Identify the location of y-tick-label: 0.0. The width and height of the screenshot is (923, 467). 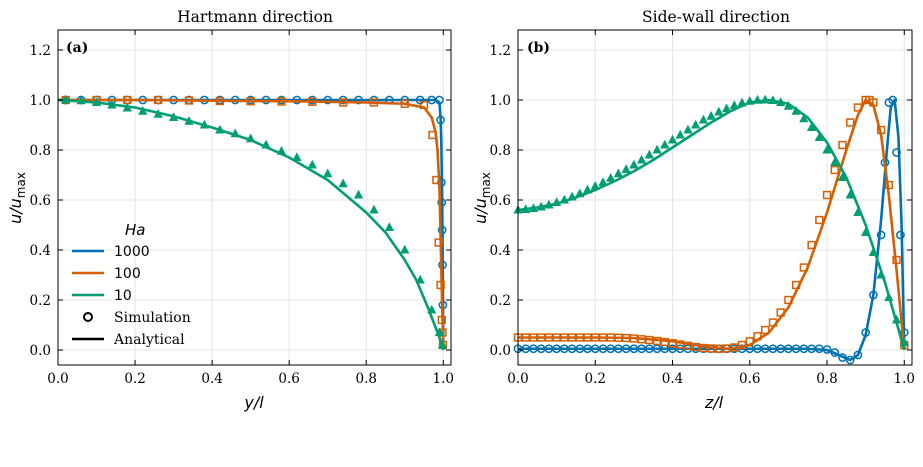
(40, 351).